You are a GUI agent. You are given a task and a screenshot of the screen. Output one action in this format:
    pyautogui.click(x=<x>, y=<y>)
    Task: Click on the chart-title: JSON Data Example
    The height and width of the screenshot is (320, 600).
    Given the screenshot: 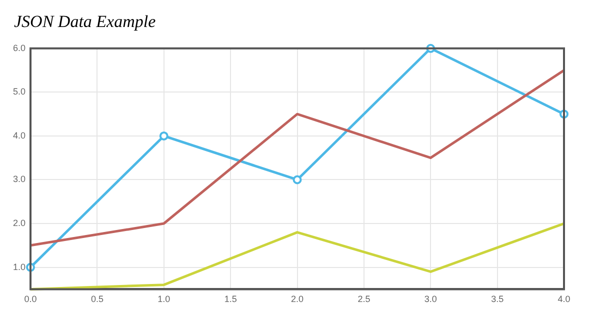 What is the action you would take?
    pyautogui.click(x=85, y=22)
    